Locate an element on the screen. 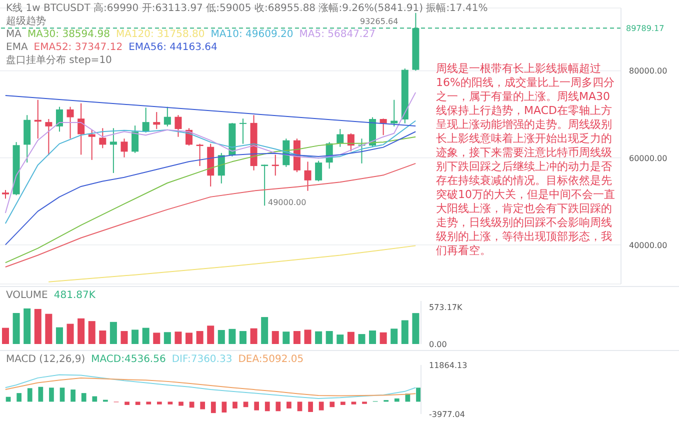 The image size is (679, 421). annotation: 49000.00 is located at coordinates (287, 202).